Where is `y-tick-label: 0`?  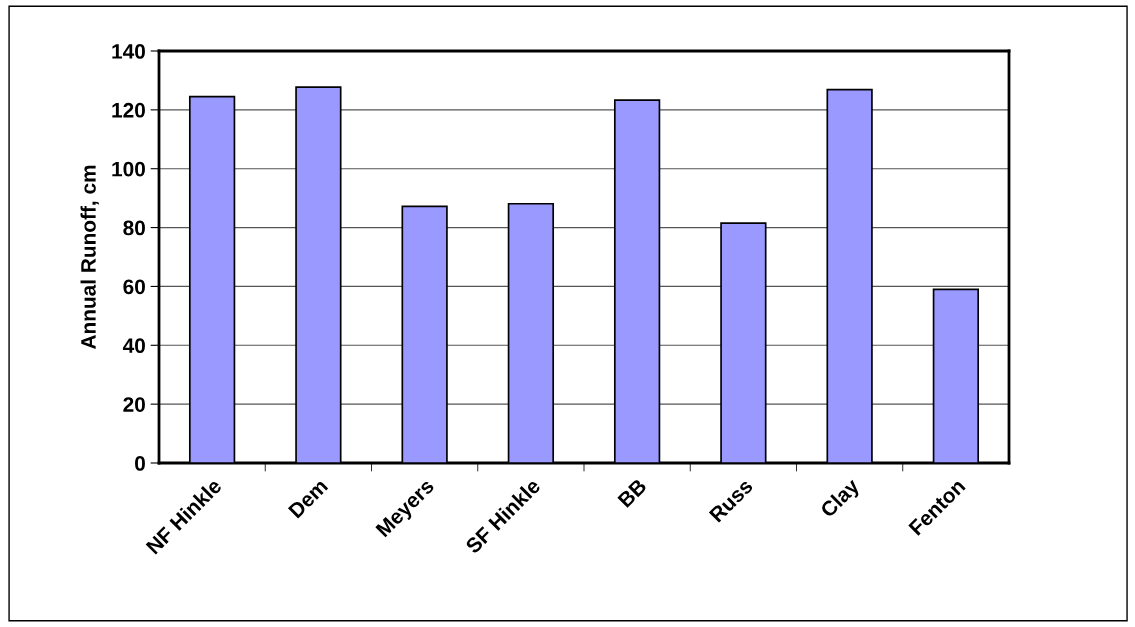 y-tick-label: 0 is located at coordinates (140, 463).